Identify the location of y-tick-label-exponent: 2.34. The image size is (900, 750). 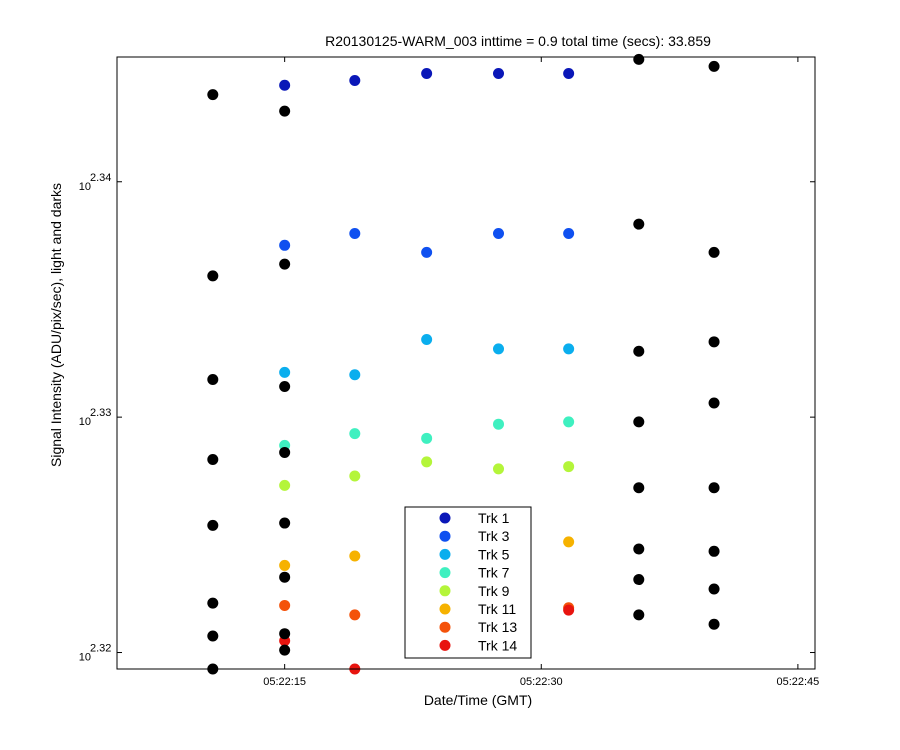
(100, 178).